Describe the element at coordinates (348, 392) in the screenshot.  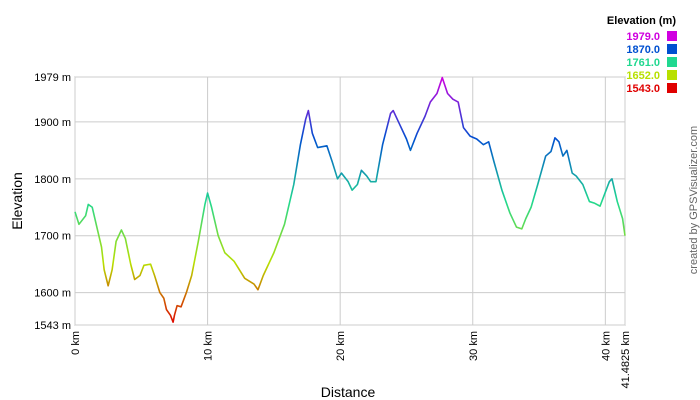
I see `x-axis-label: Distance` at that location.